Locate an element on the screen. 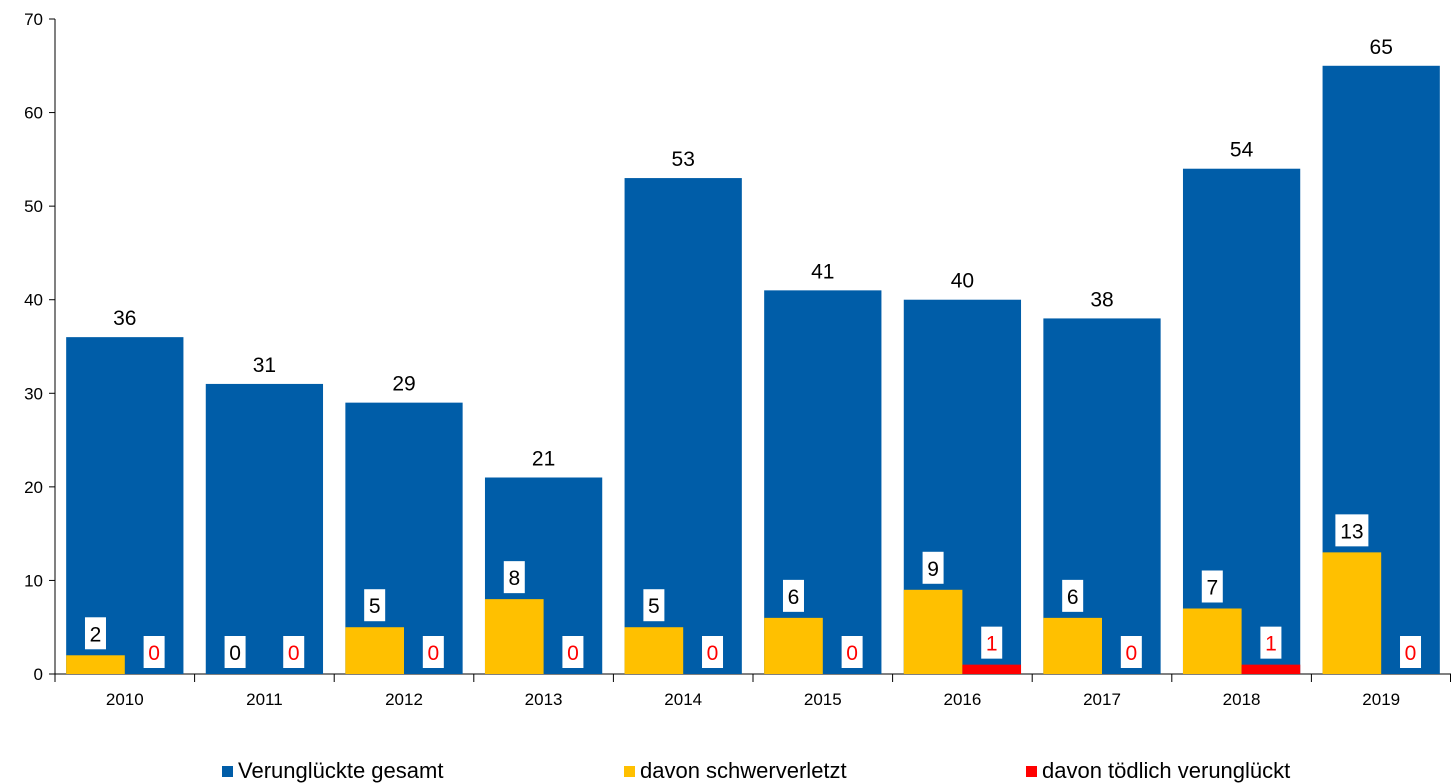 This screenshot has height=784, width=1451. bar-verunglueckte-gesamt-2015 is located at coordinates (823, 482).